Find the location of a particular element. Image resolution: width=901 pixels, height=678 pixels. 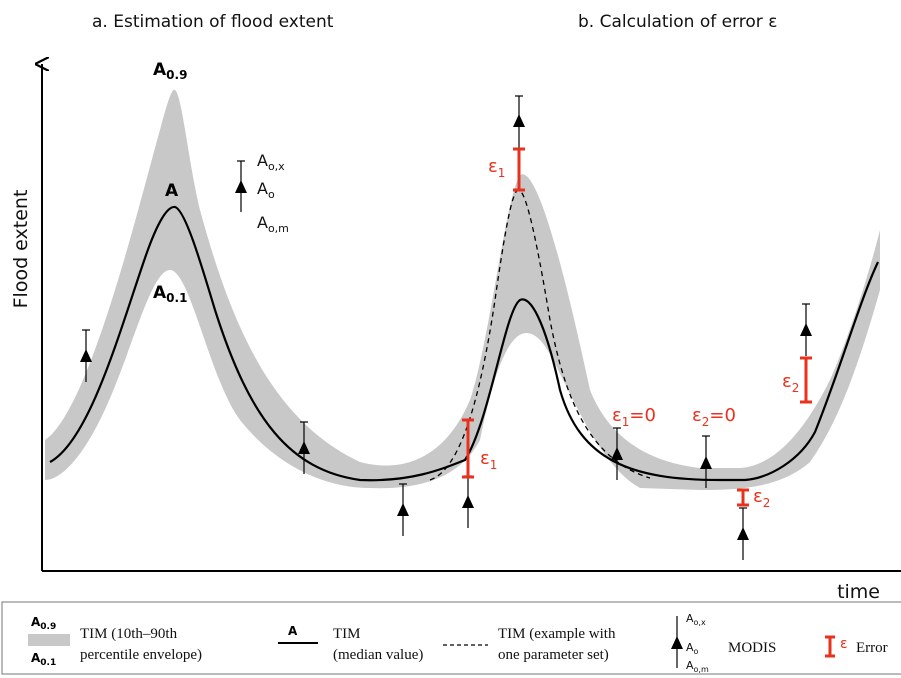

svg-text: TIM (example with is located at coordinates (557, 634).